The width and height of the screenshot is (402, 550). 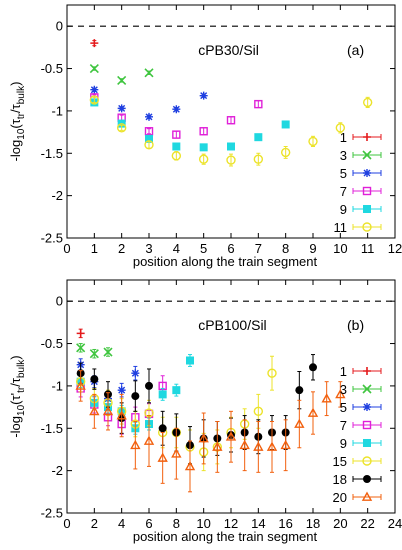 I want to click on y-axis-label-part: (τ, so click(x=15, y=123).